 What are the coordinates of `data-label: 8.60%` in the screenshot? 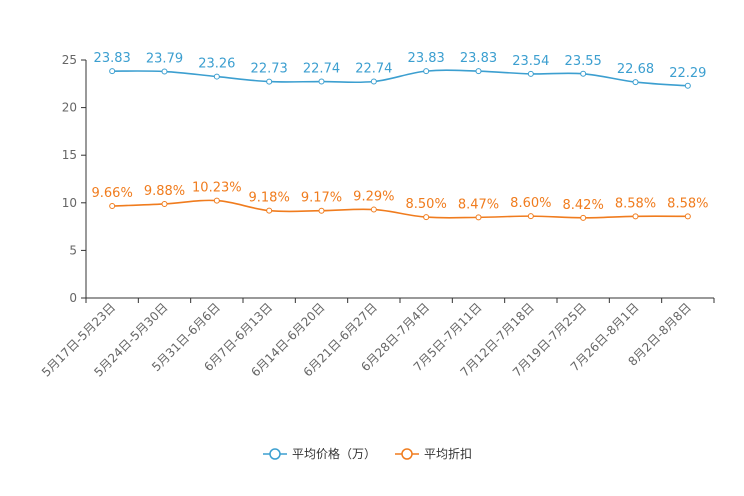 It's located at (530, 203).